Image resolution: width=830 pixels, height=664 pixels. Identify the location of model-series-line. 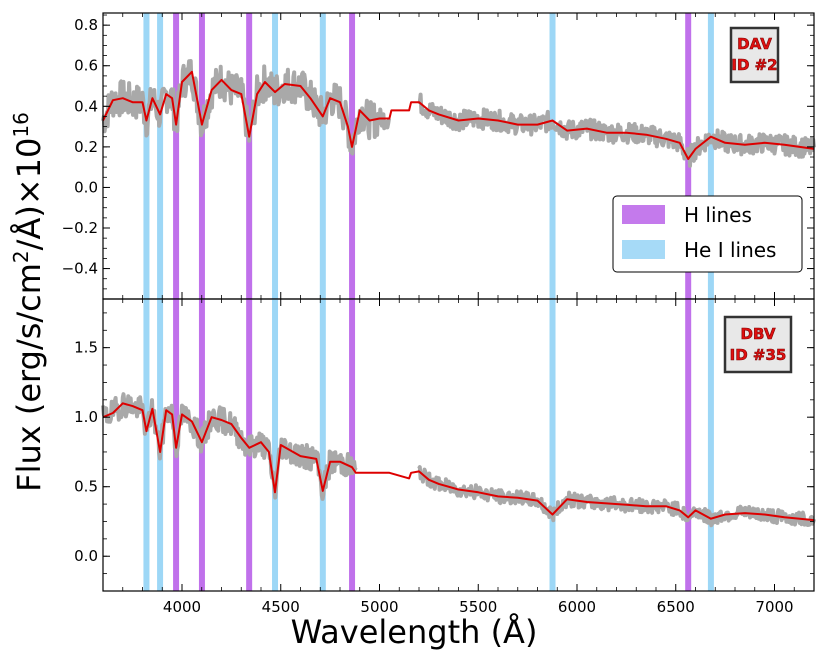
(458, 115).